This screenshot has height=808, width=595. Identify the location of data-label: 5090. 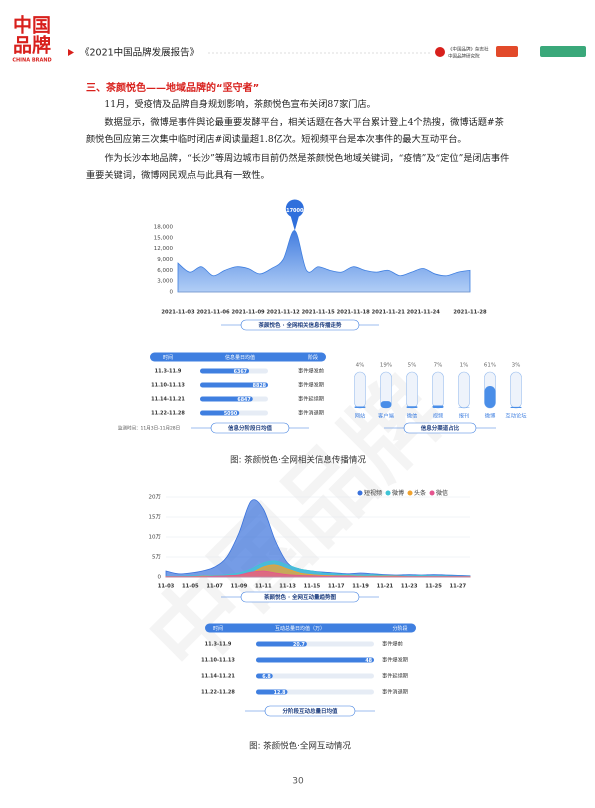
(231, 414).